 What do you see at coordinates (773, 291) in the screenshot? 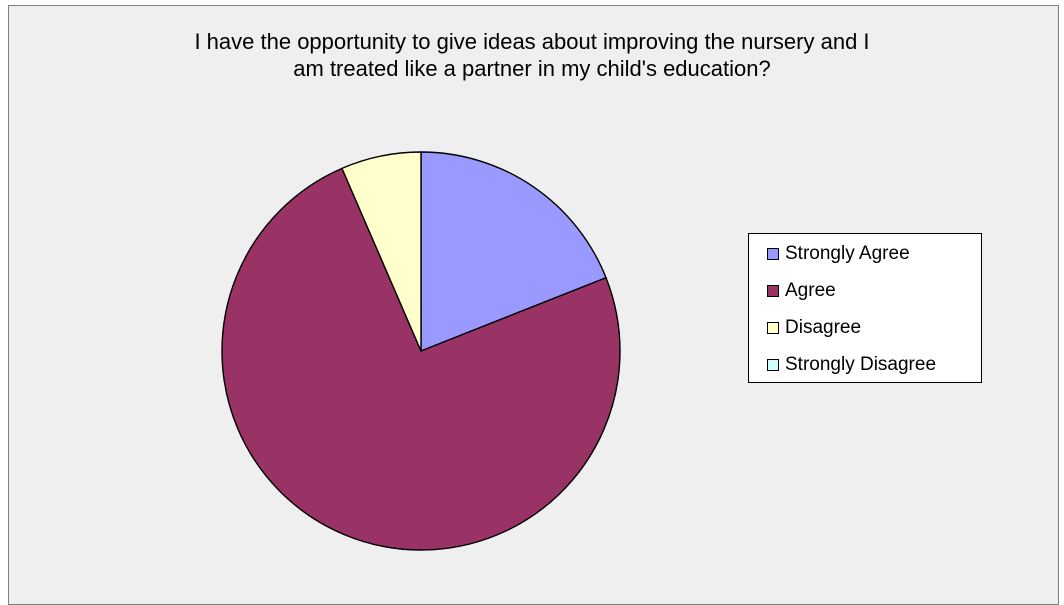
I see `legend-swatch-agree` at bounding box center [773, 291].